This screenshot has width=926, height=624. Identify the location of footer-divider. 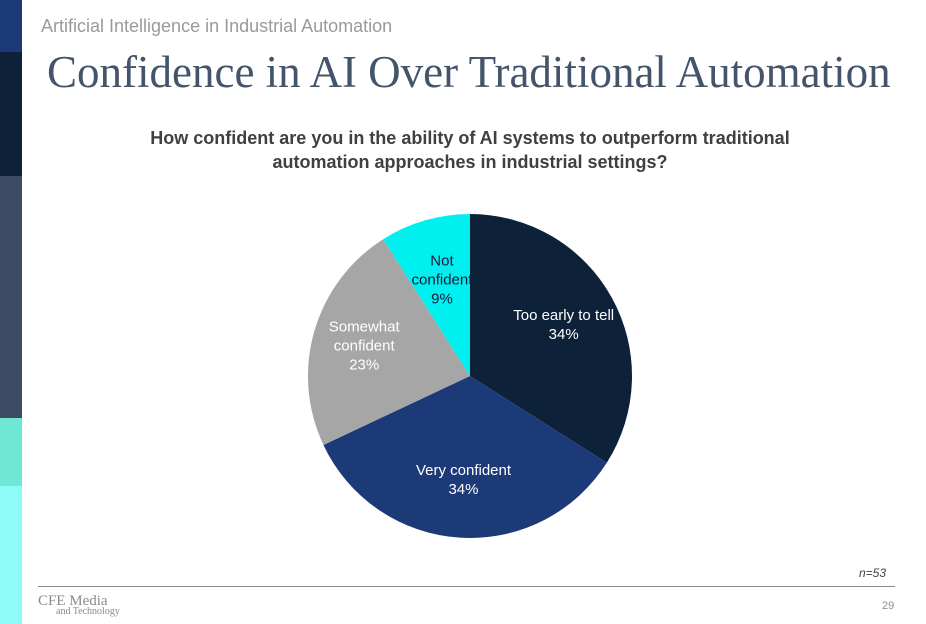
(466, 586).